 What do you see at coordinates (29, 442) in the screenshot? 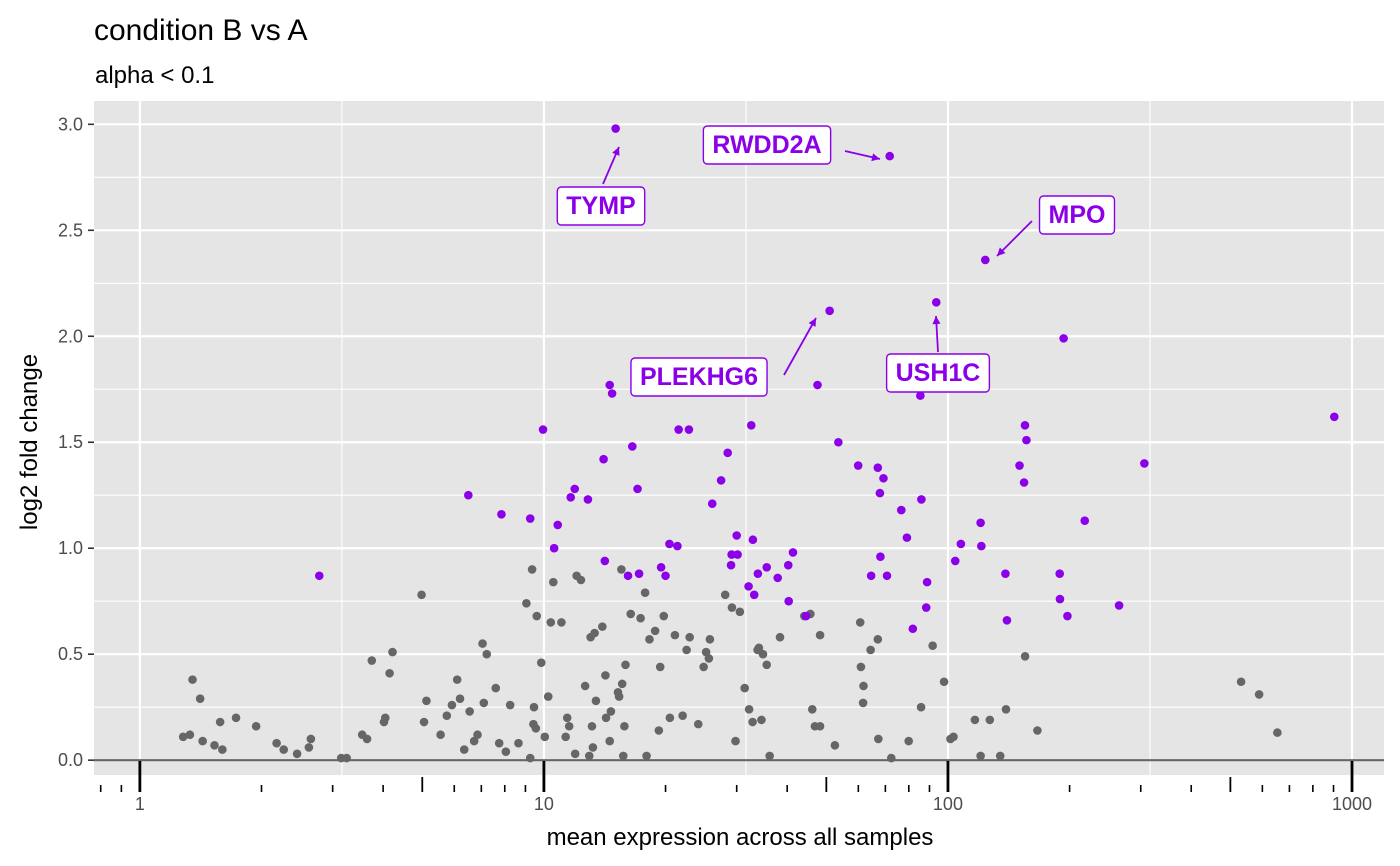
I see `y-axis-title: log2 fold change` at bounding box center [29, 442].